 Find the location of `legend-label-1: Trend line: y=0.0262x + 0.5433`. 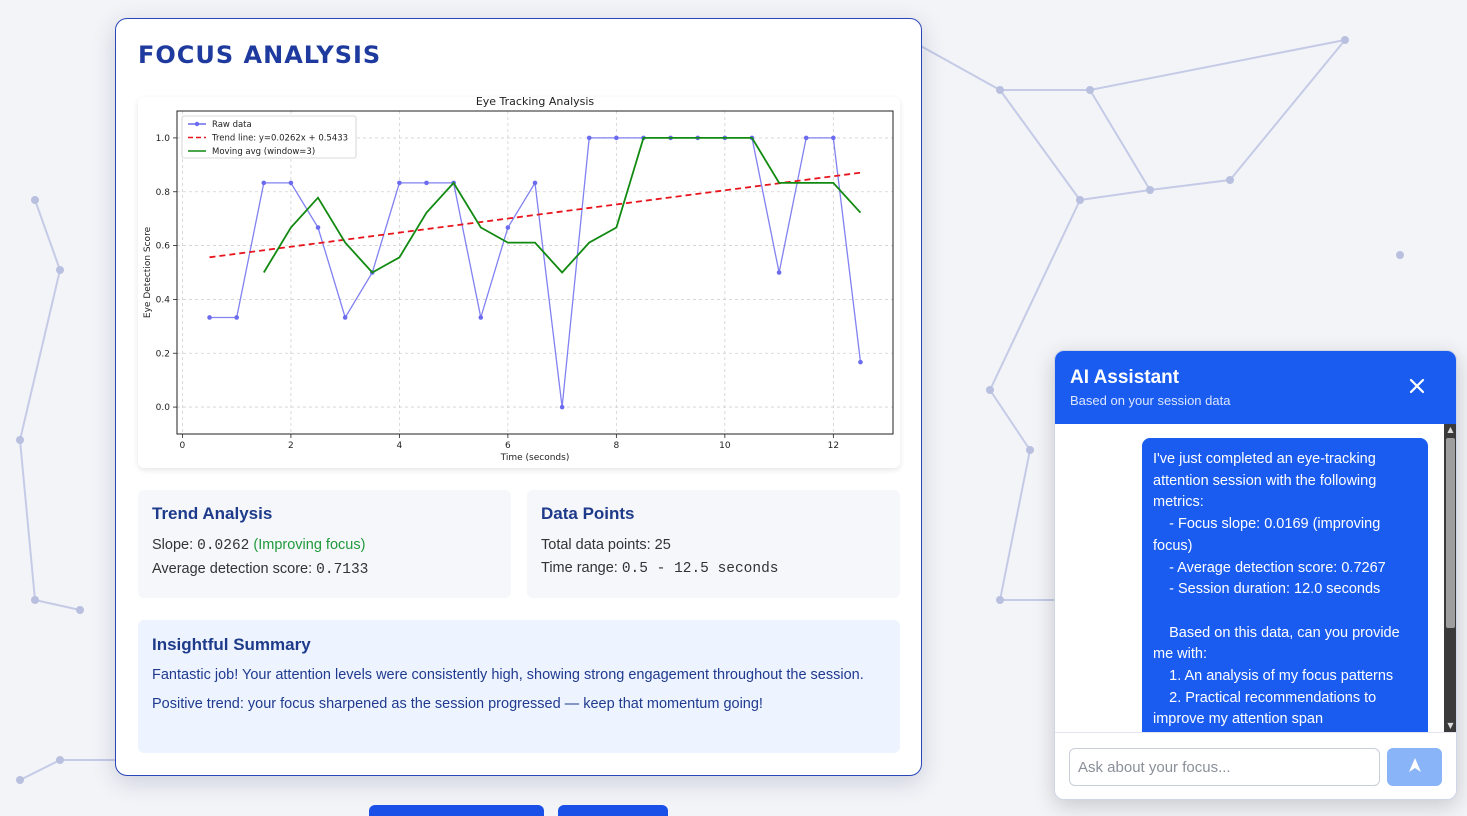

legend-label-1: Trend line: y=0.0262x + 0.5433 is located at coordinates (279, 139).